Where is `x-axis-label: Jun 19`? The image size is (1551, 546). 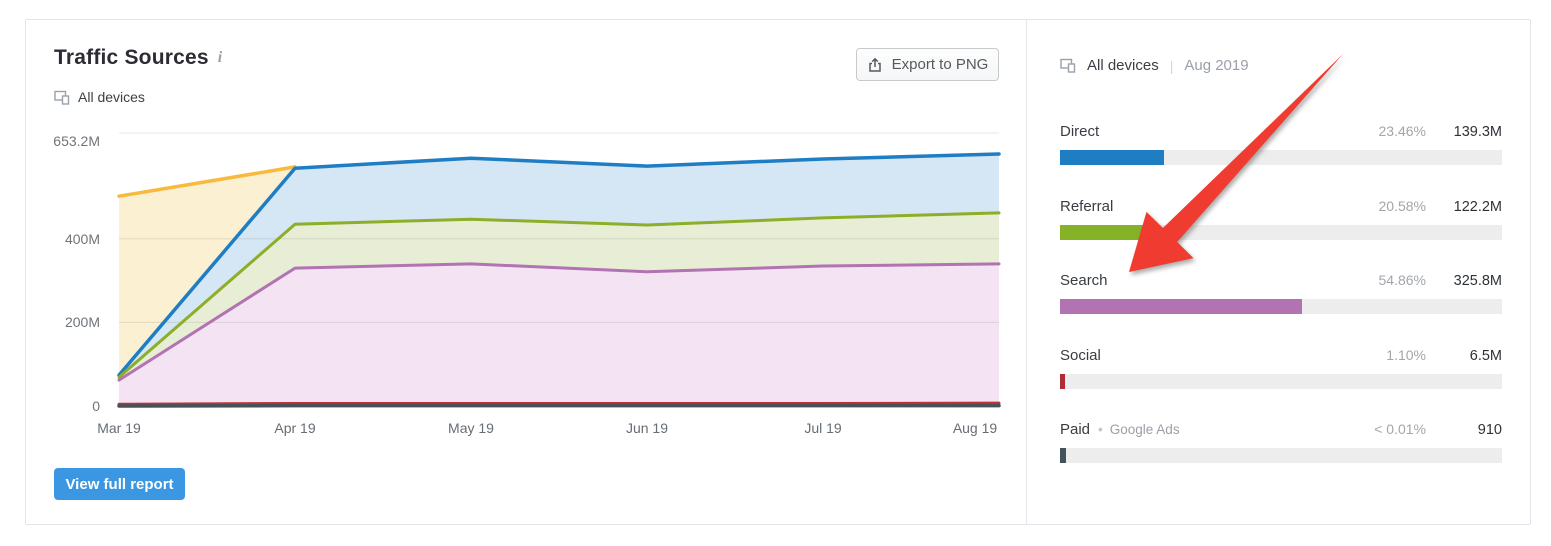
x-axis-label: Jun 19 is located at coordinates (647, 428).